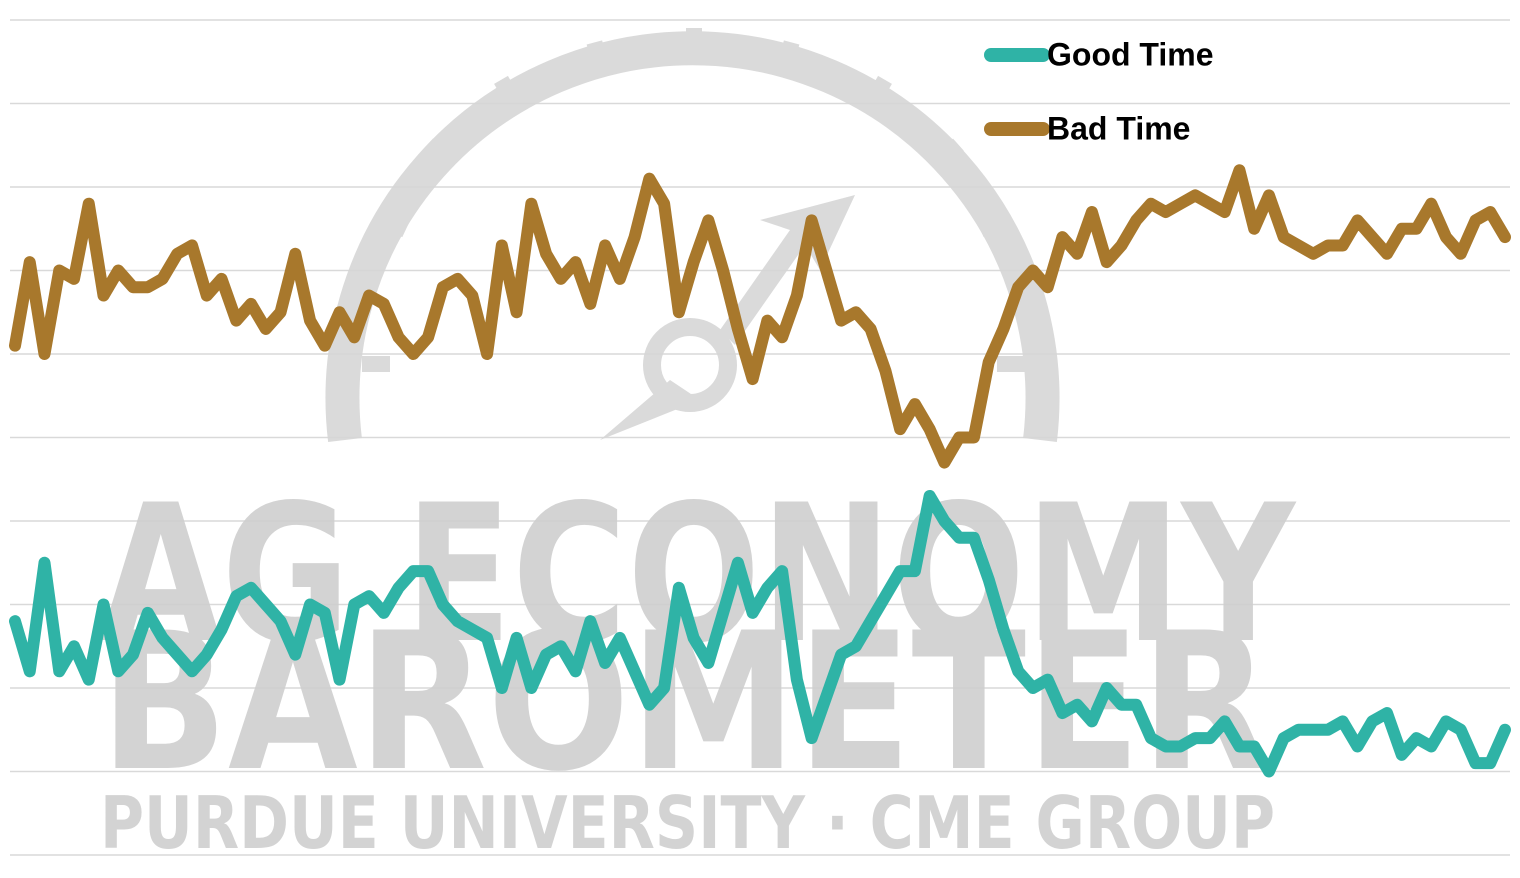  What do you see at coordinates (1099, 91) in the screenshot?
I see `legend: Good Time Bad Time` at bounding box center [1099, 91].